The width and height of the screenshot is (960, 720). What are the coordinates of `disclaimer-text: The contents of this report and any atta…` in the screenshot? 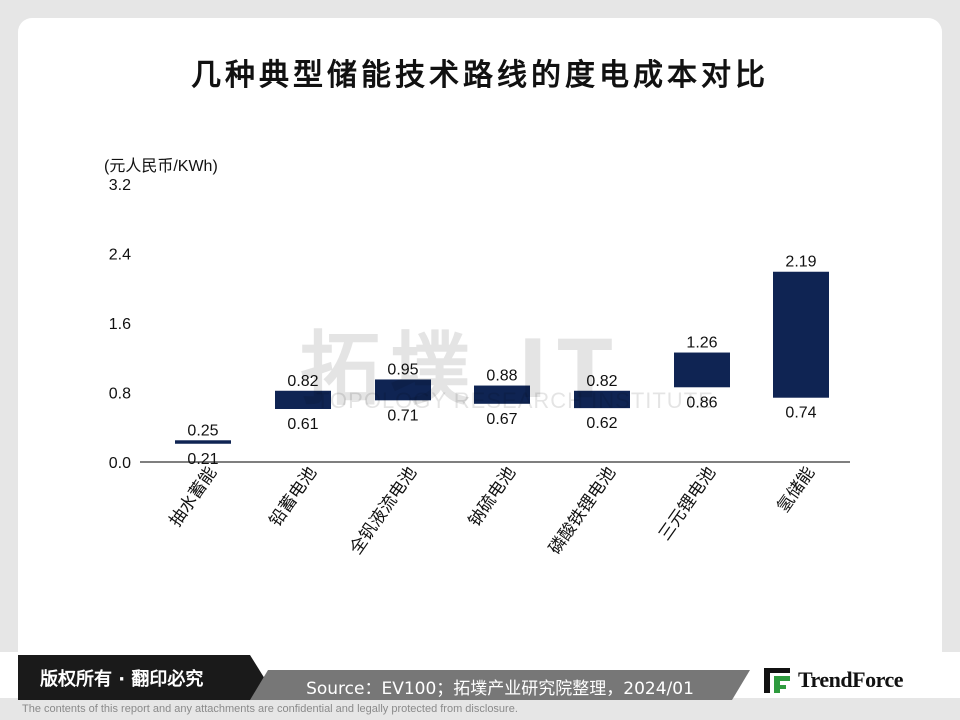 It's located at (270, 709).